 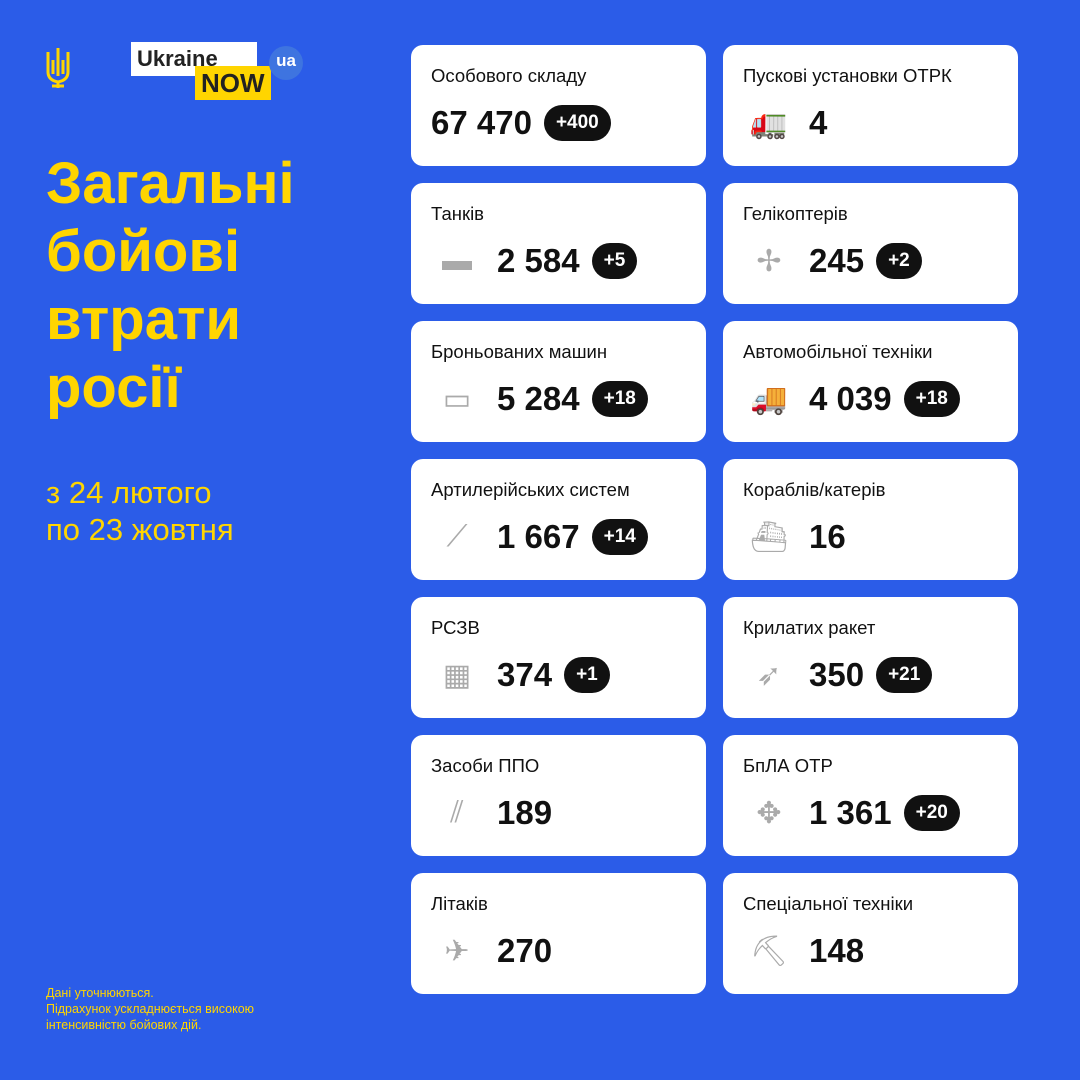 I want to click on stat-label: Пускові установки ОТРК, so click(x=847, y=75).